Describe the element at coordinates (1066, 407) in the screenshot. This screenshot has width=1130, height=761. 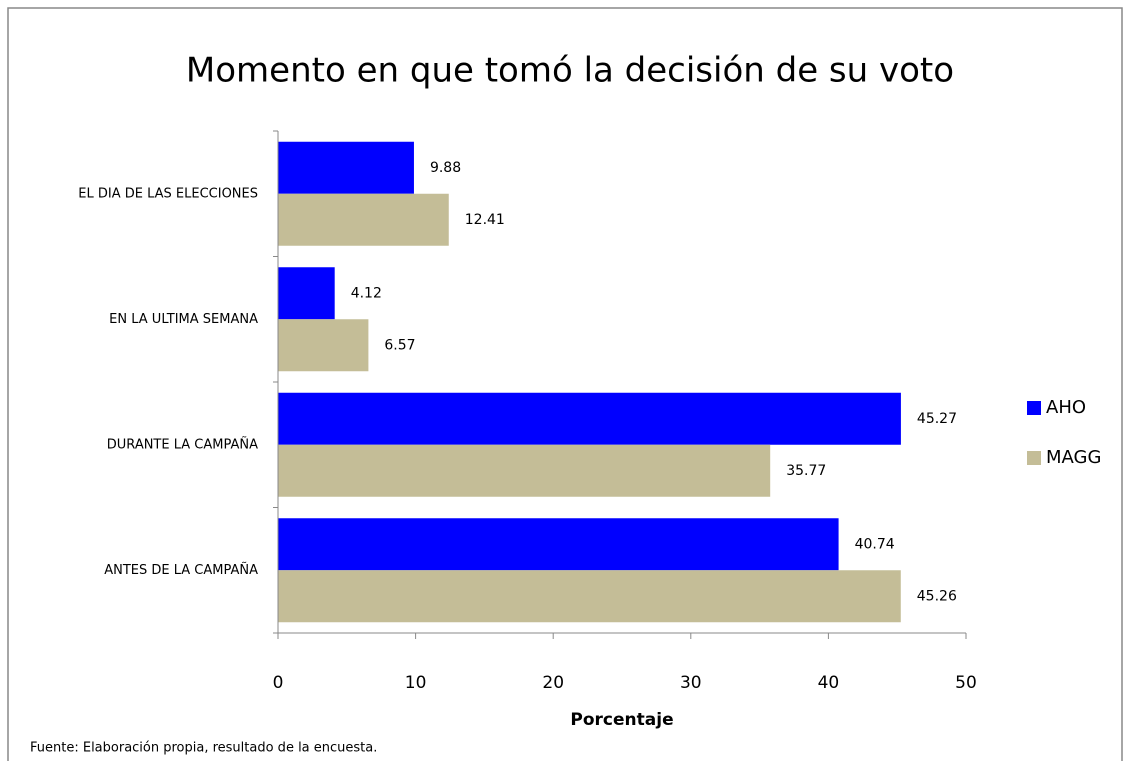
I see `legend-label: AHO` at that location.